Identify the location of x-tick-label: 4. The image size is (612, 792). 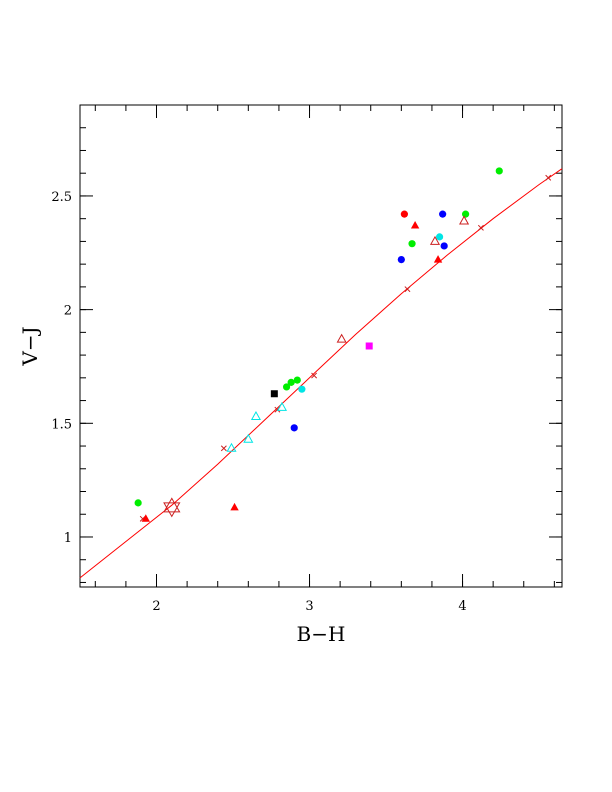
(462, 606).